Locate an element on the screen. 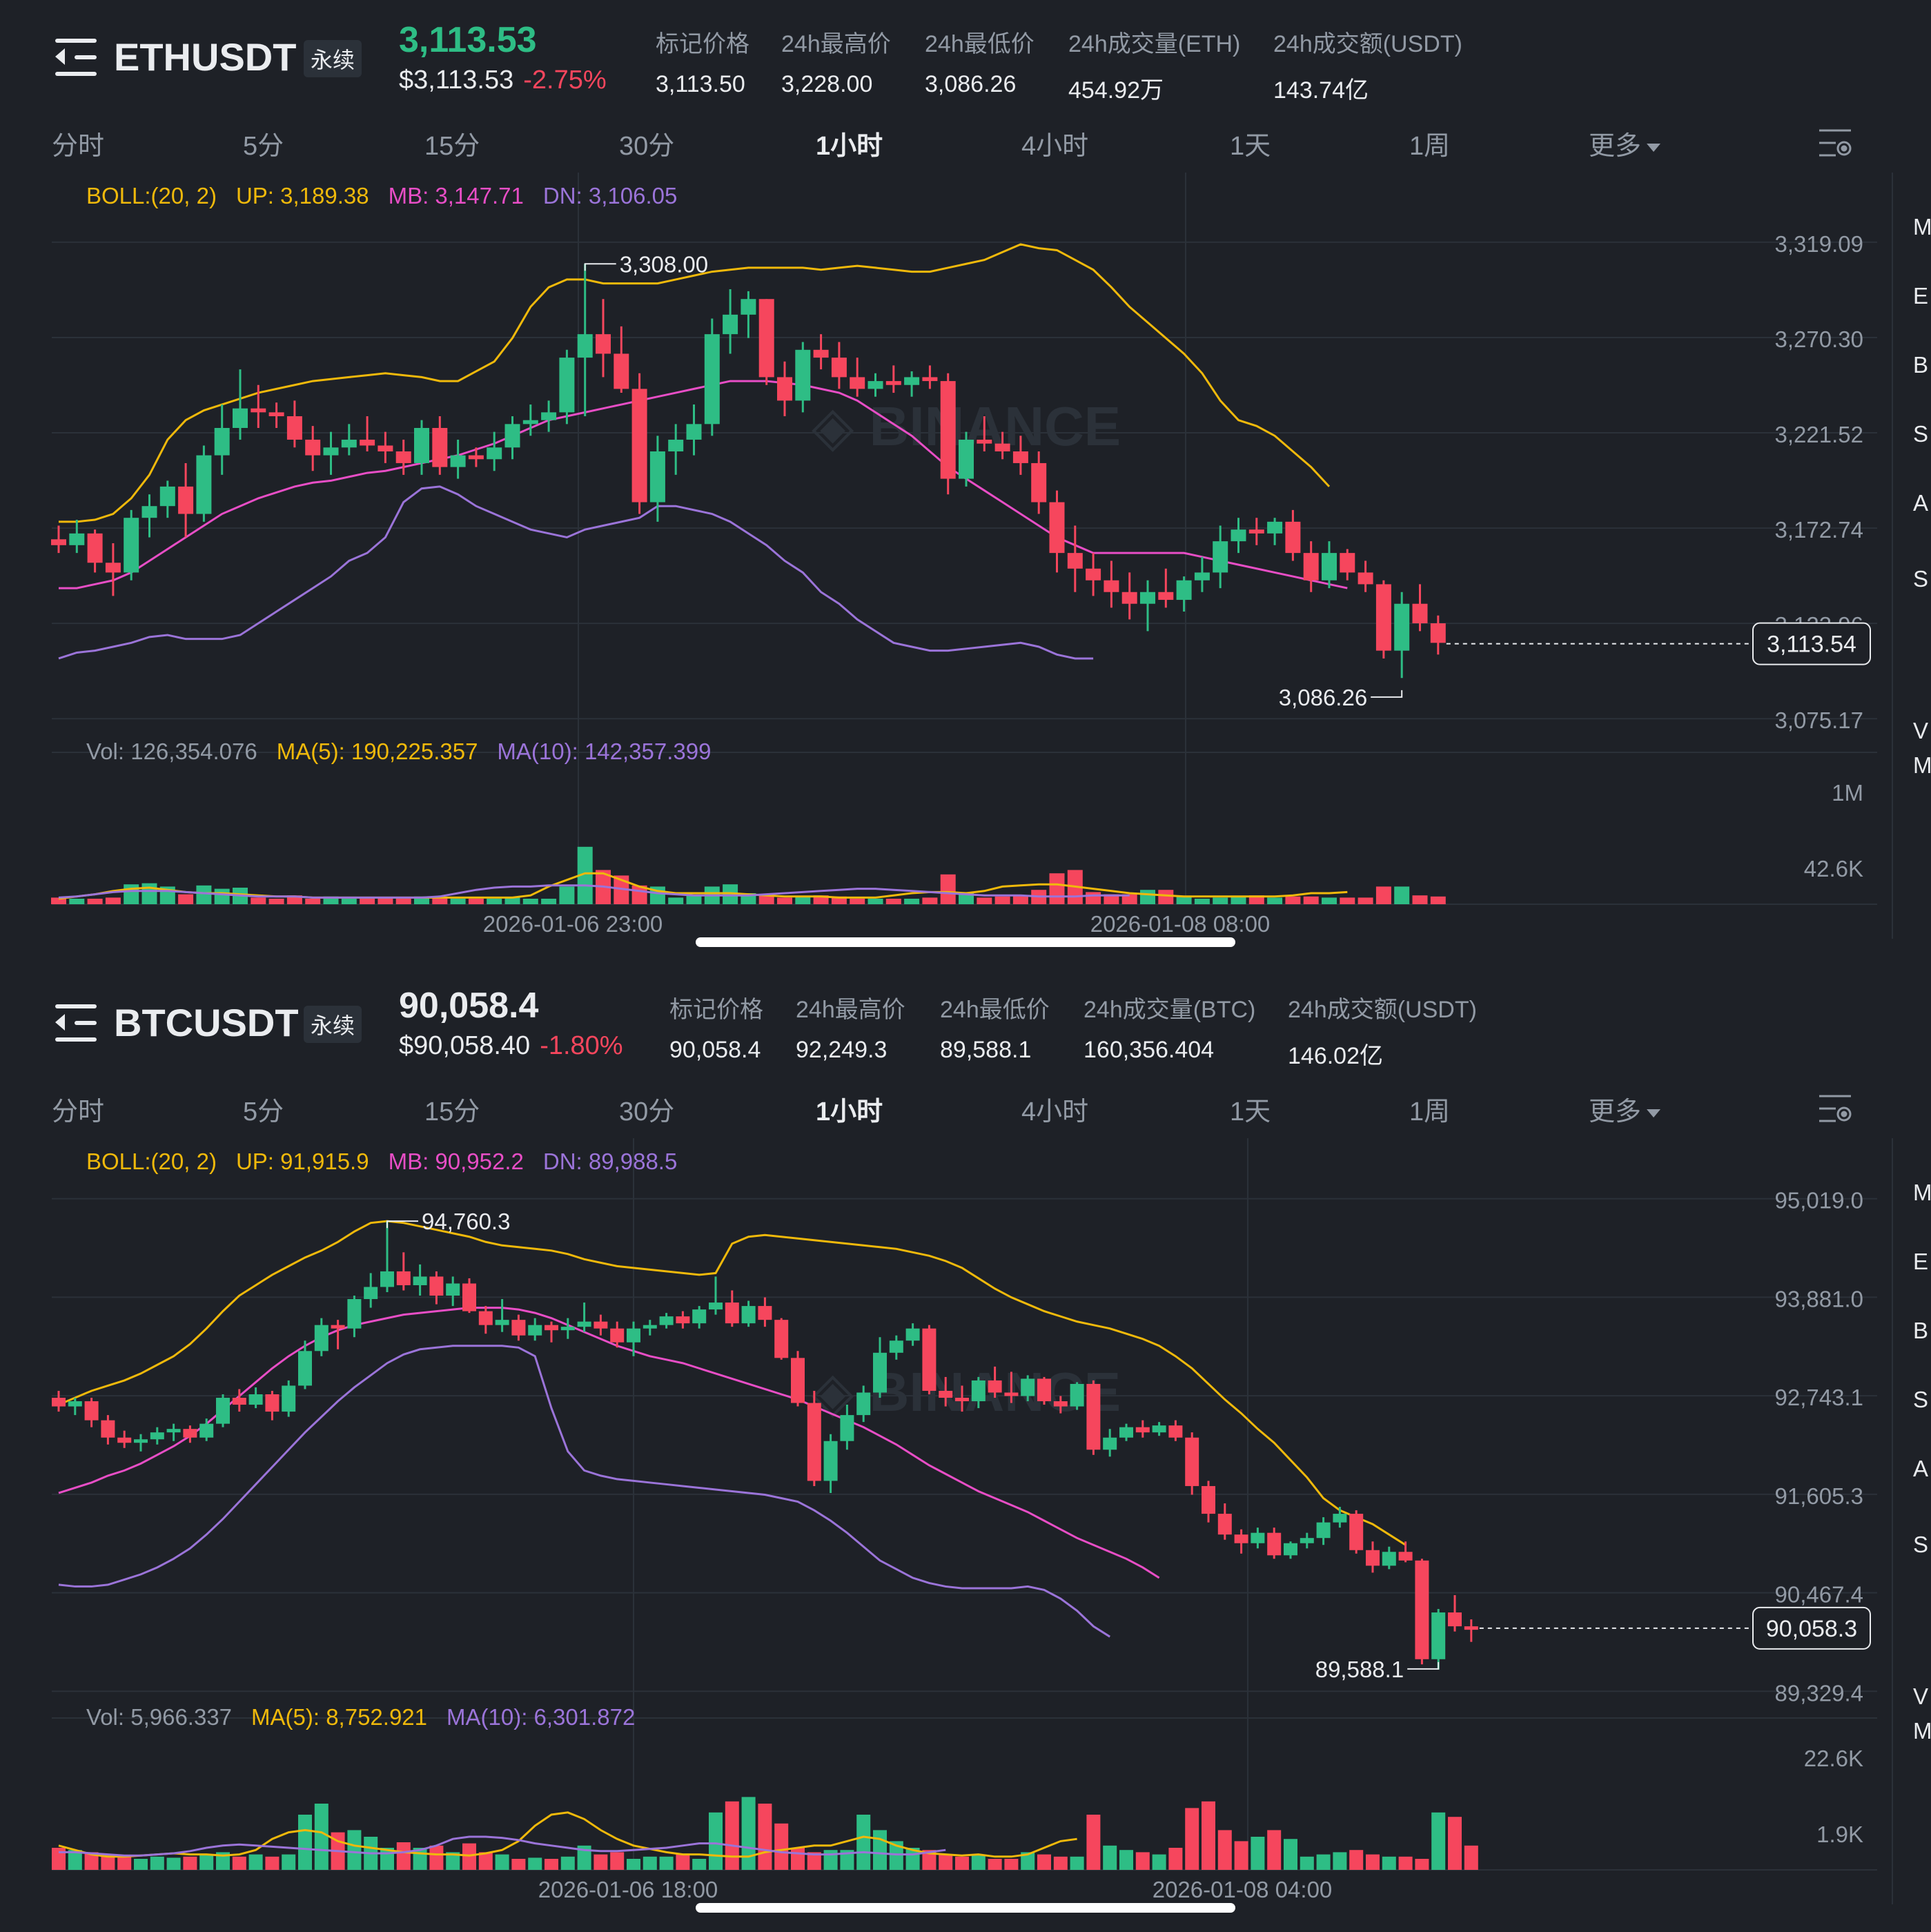 This screenshot has height=1932, width=1931. price-tick-label: 92,743.1 is located at coordinates (1819, 1397).